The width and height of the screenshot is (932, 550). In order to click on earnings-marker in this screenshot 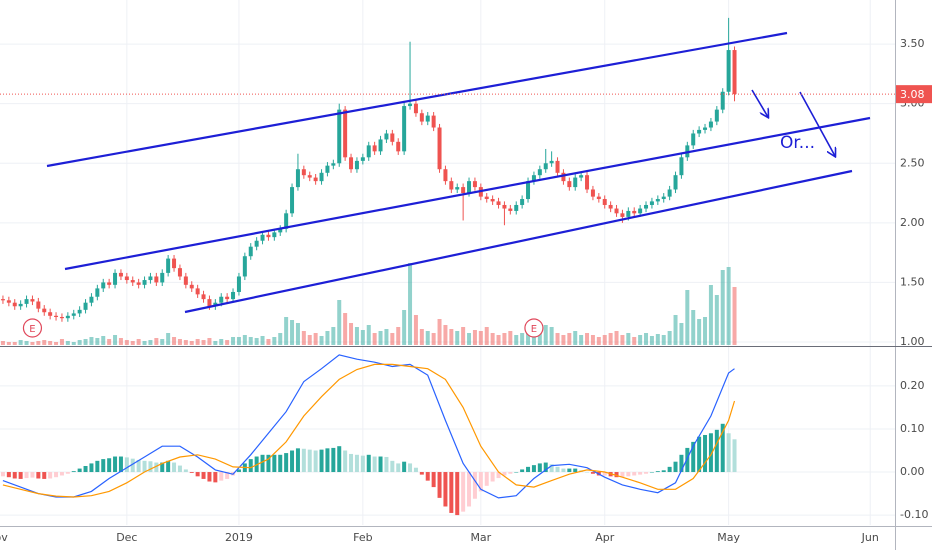, I will do `click(534, 328)`.